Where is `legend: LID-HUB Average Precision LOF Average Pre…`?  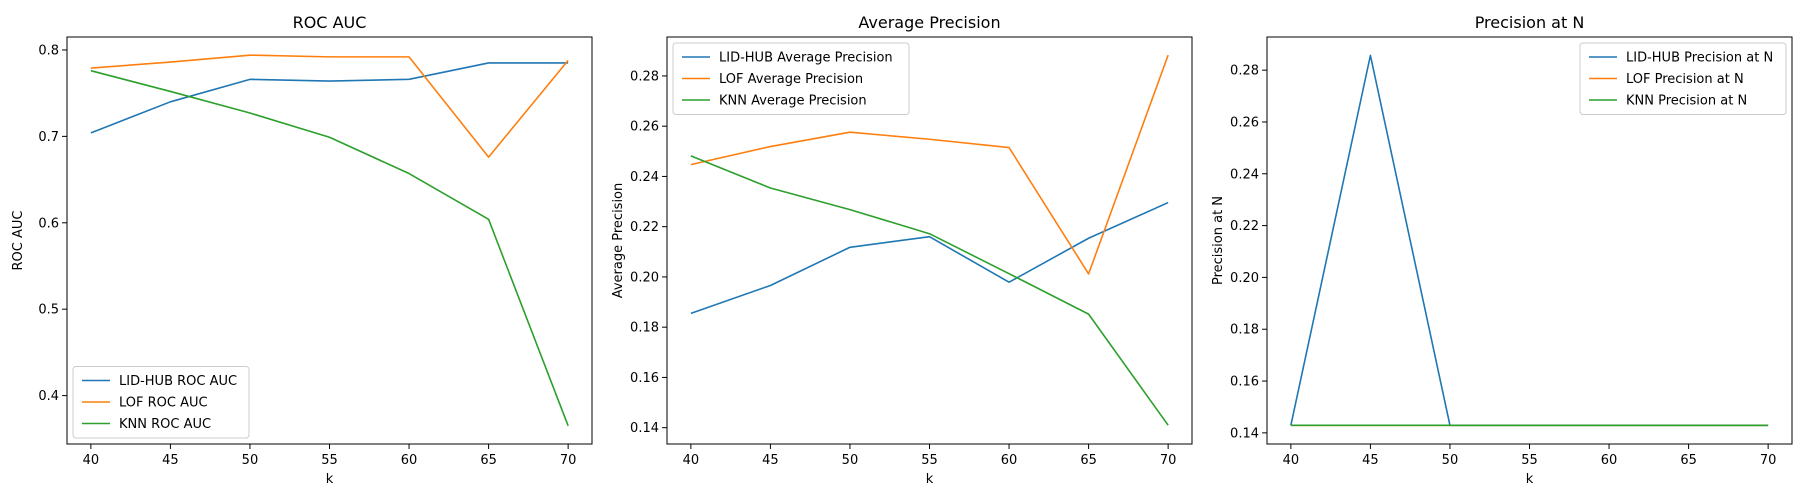 legend: LID-HUB Average Precision LOF Average Pre… is located at coordinates (791, 78).